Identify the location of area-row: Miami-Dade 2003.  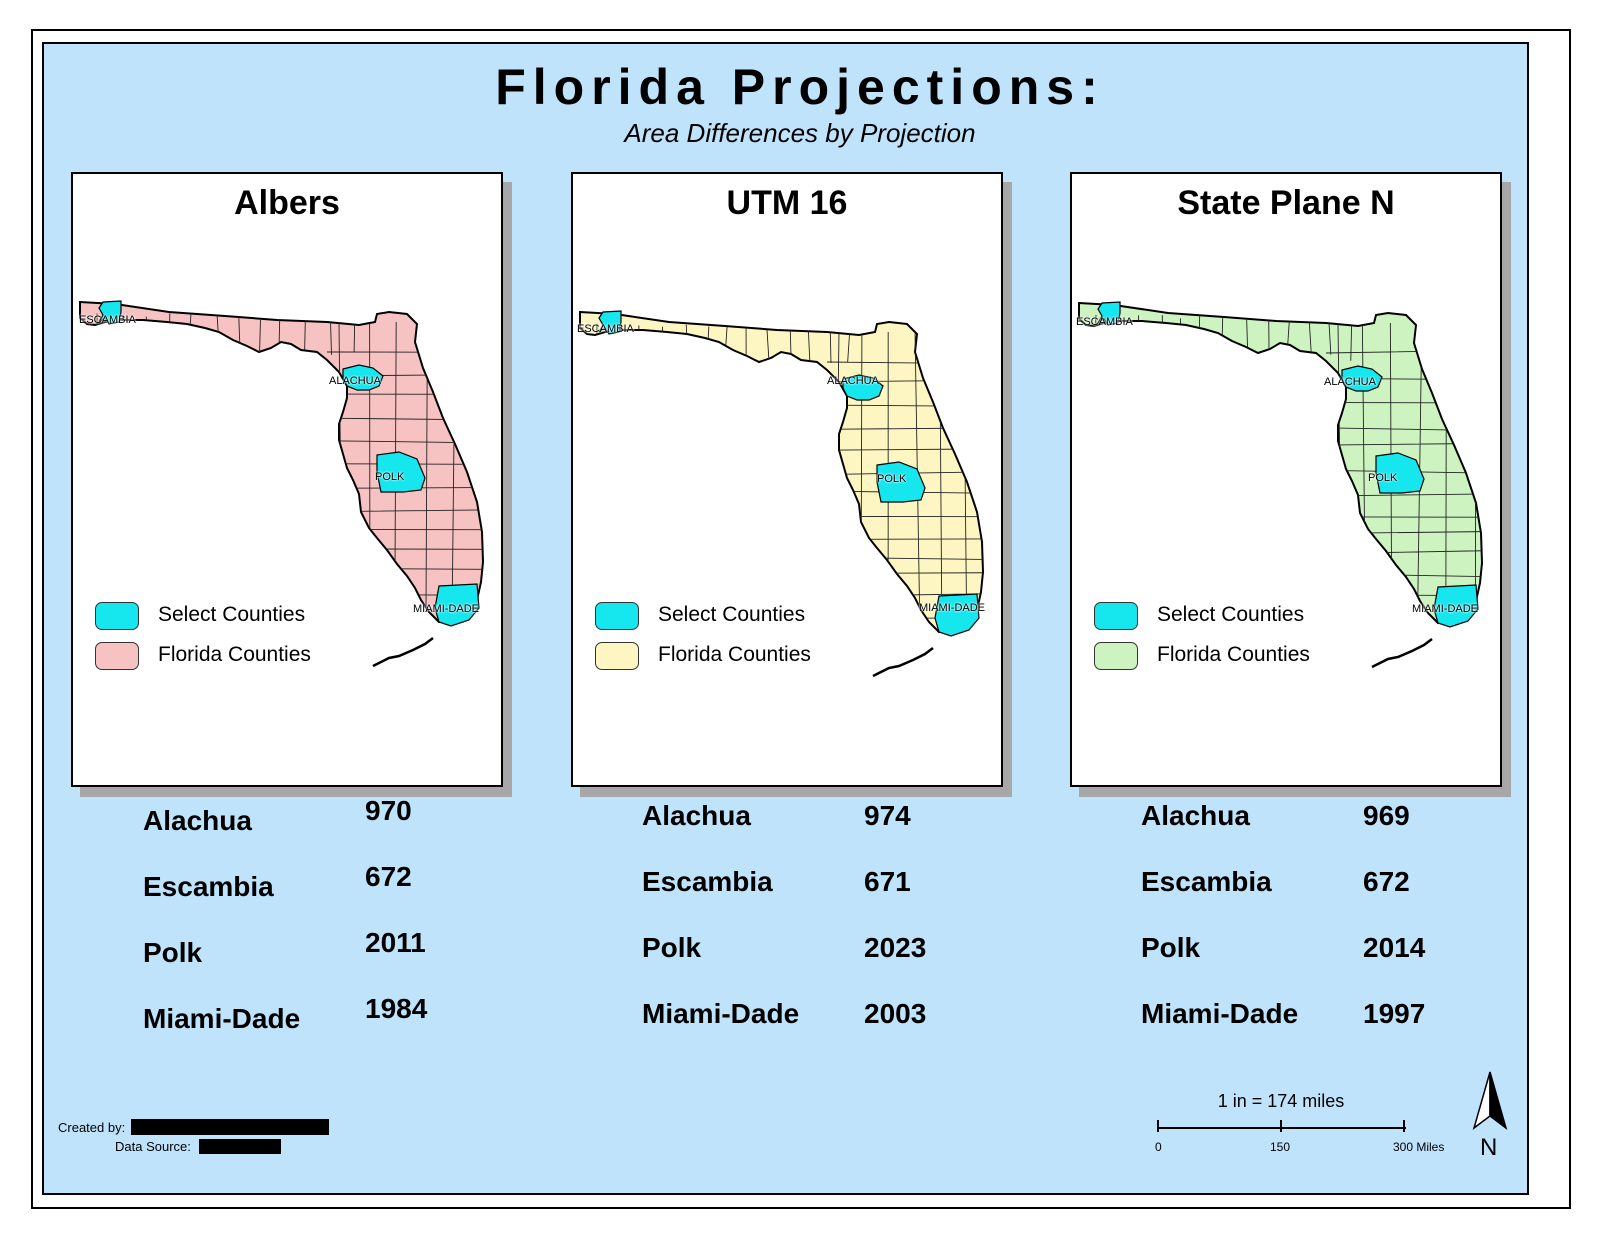
(842, 914).